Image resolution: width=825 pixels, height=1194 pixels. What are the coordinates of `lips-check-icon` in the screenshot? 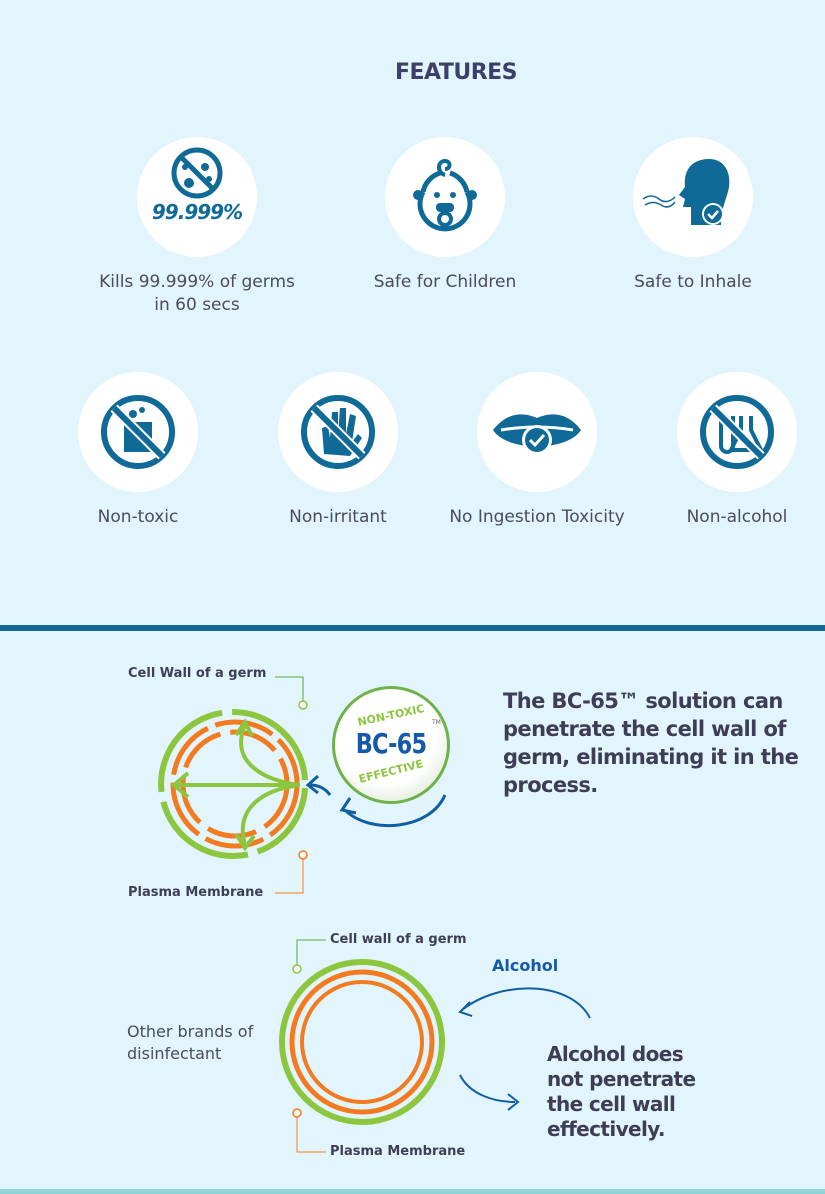 It's located at (537, 432).